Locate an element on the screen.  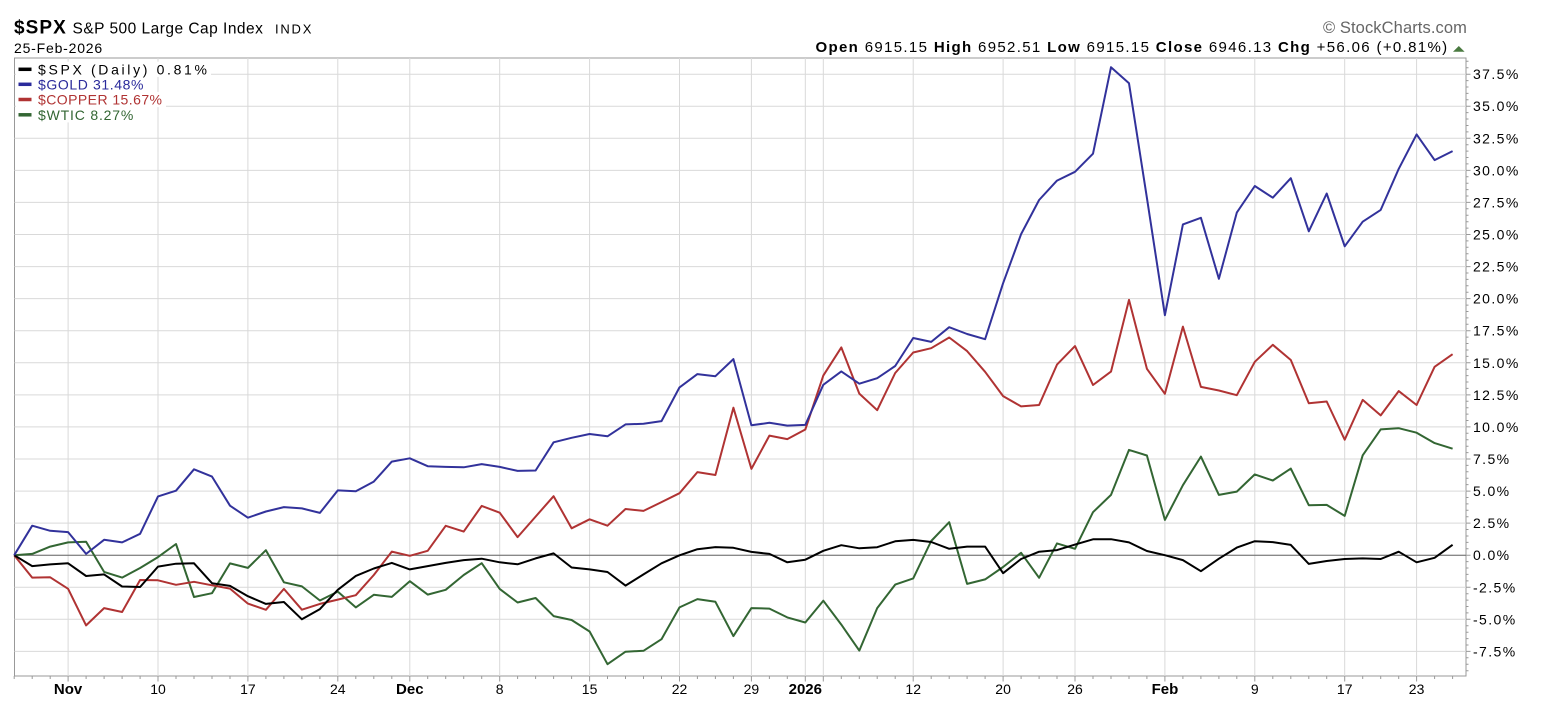
svg-text: 35.0% is located at coordinates (1496, 106).